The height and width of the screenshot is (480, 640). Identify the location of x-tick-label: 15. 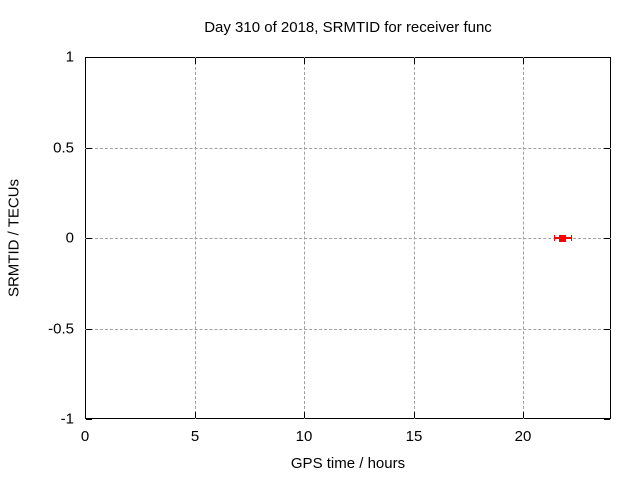
(414, 436).